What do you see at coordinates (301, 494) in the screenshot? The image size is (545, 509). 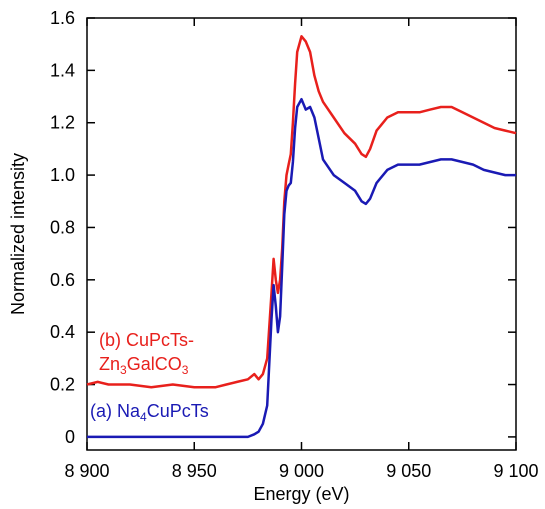 I see `x-axis-title: Energy (eV)` at bounding box center [301, 494].